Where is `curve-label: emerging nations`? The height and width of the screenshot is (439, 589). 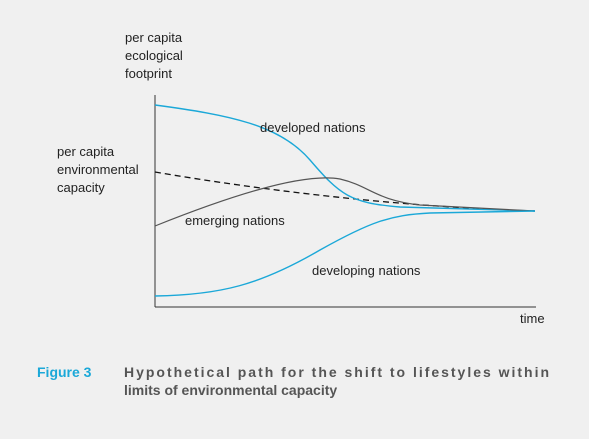
curve-label: emerging nations is located at coordinates (235, 220).